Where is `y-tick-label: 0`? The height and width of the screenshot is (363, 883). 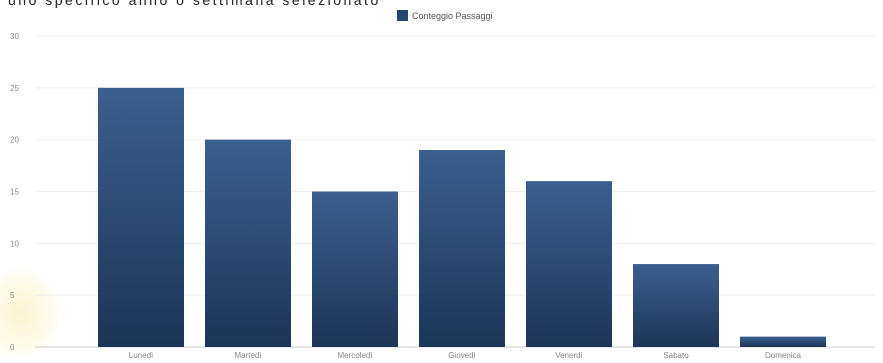
y-tick-label: 0 is located at coordinates (12, 347).